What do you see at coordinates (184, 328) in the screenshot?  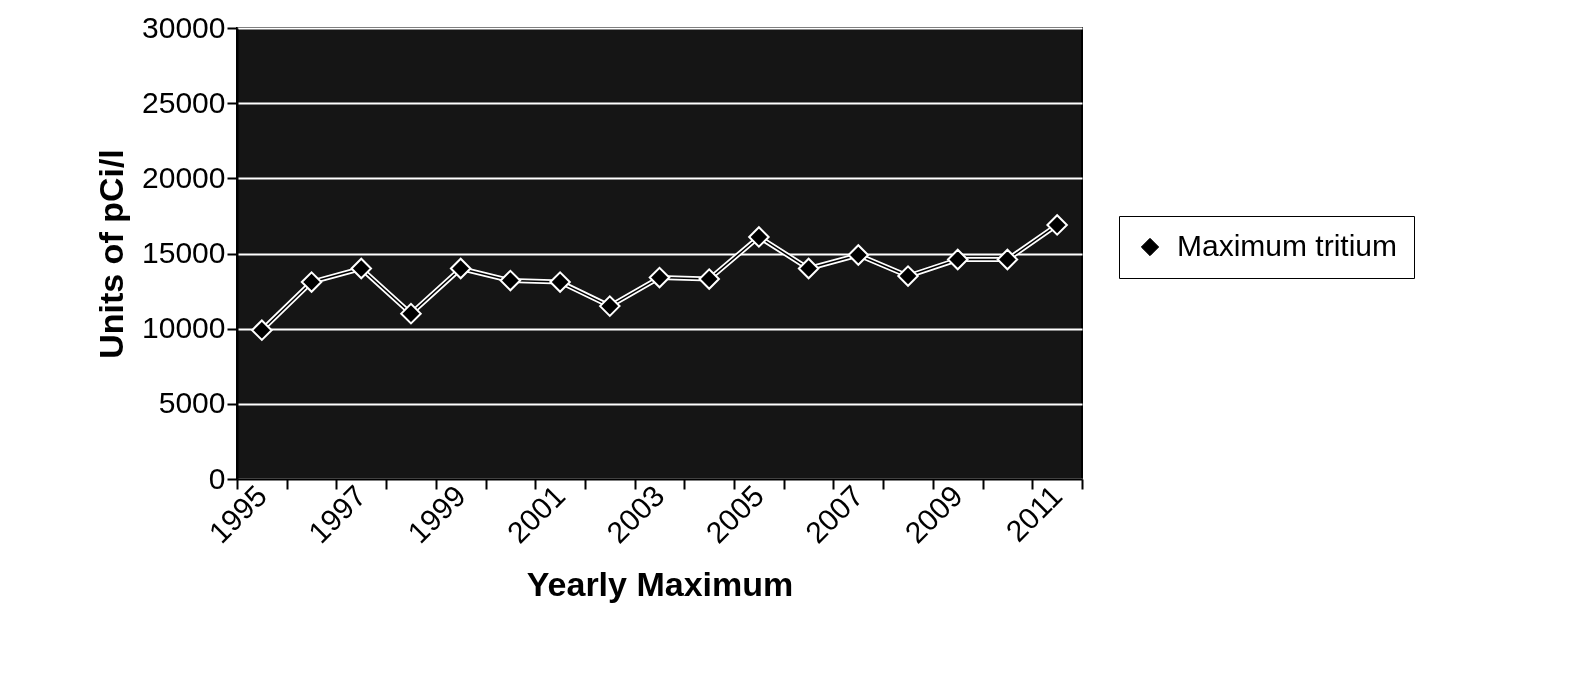 I see `y-tick-label: 10000` at bounding box center [184, 328].